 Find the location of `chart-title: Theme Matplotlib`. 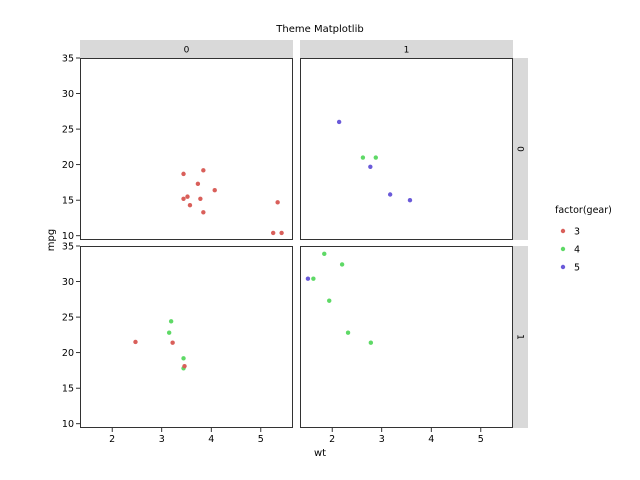

chart-title: Theme Matplotlib is located at coordinates (319, 29).